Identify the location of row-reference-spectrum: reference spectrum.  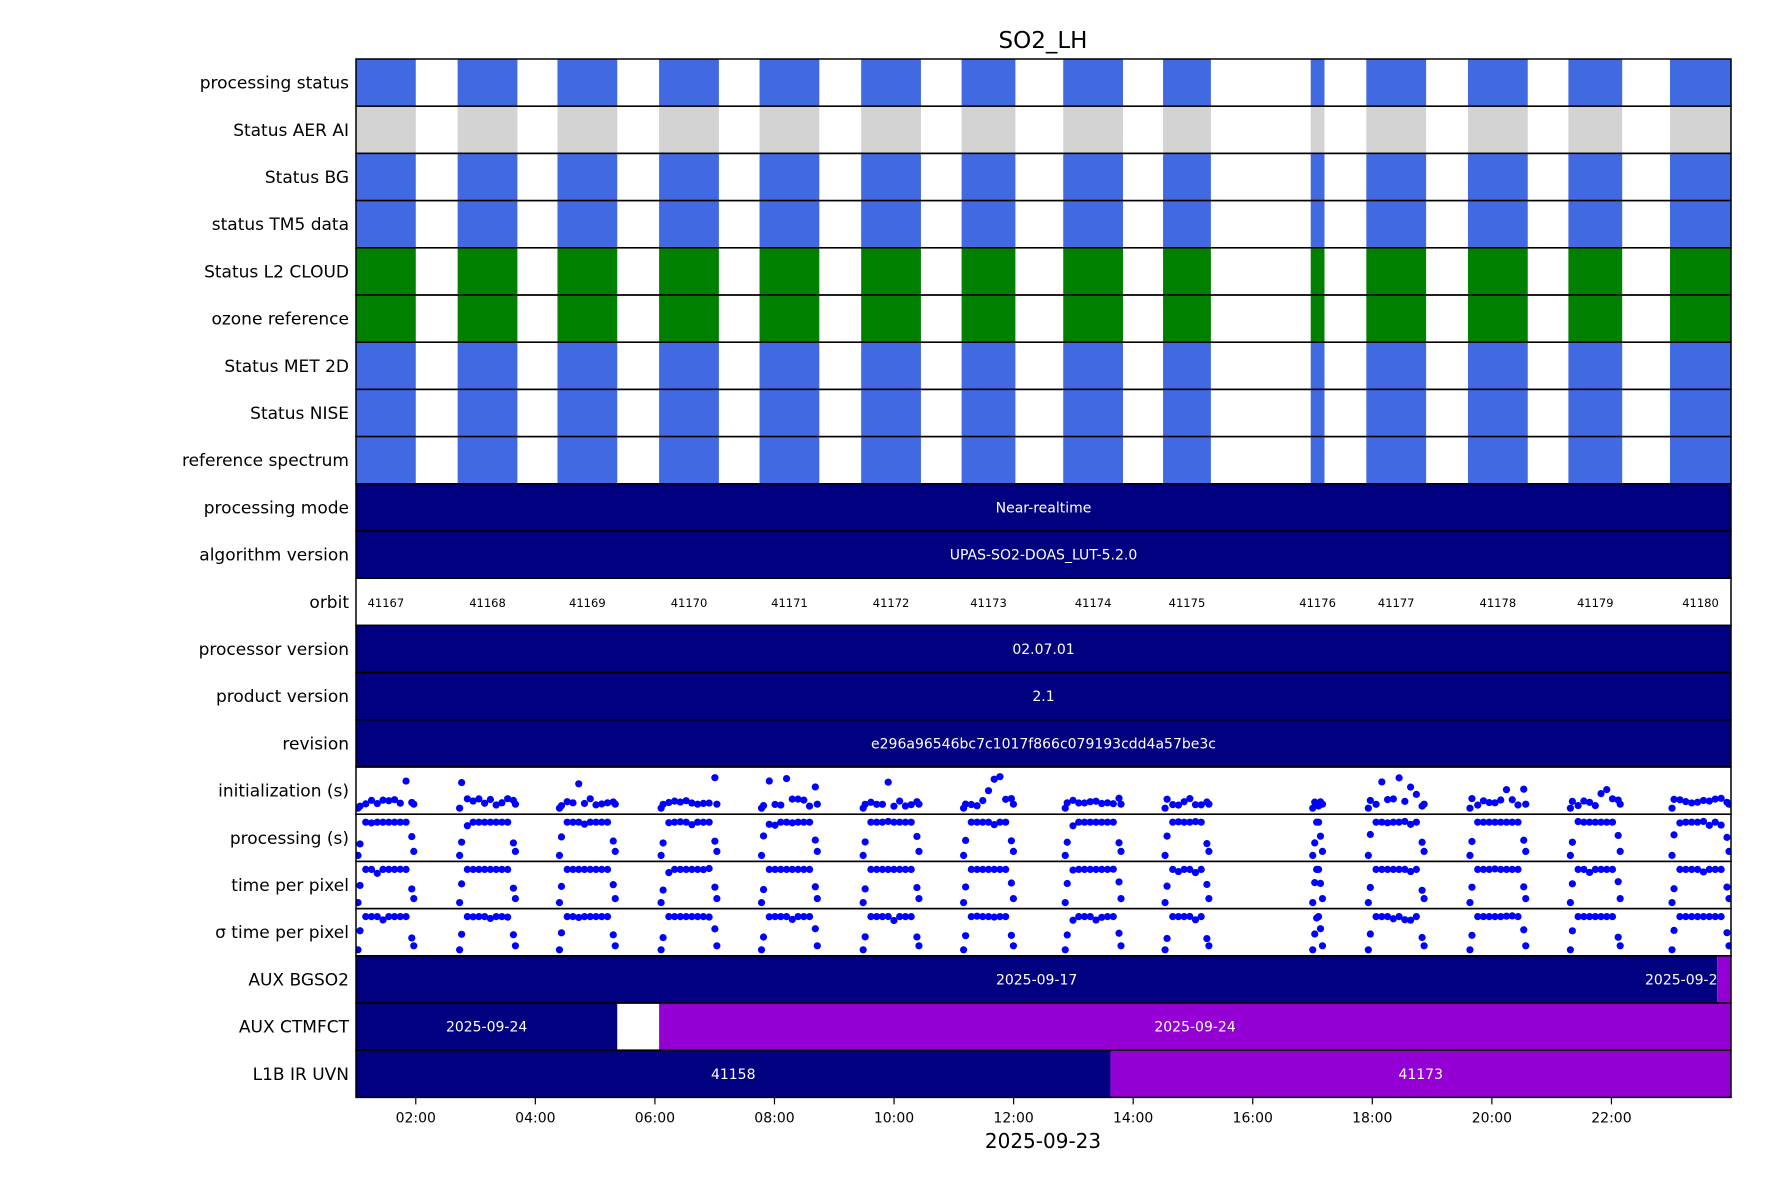
(957, 460).